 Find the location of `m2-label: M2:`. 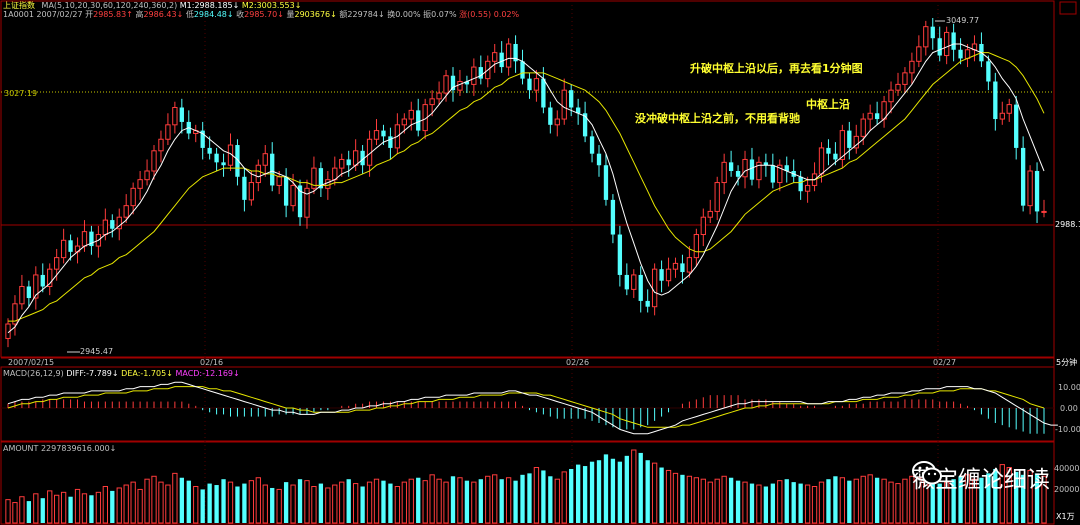

m2-label: M2: is located at coordinates (249, 5).